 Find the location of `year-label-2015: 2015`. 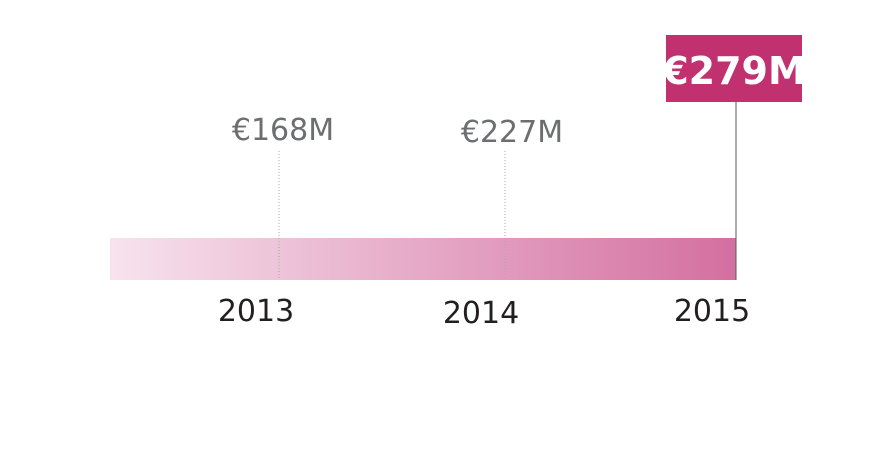

year-label-2015: 2015 is located at coordinates (712, 311).